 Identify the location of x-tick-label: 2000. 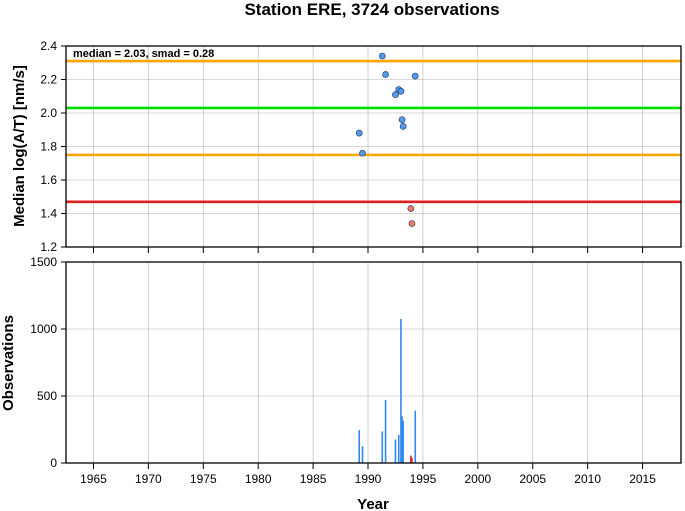
(477, 479).